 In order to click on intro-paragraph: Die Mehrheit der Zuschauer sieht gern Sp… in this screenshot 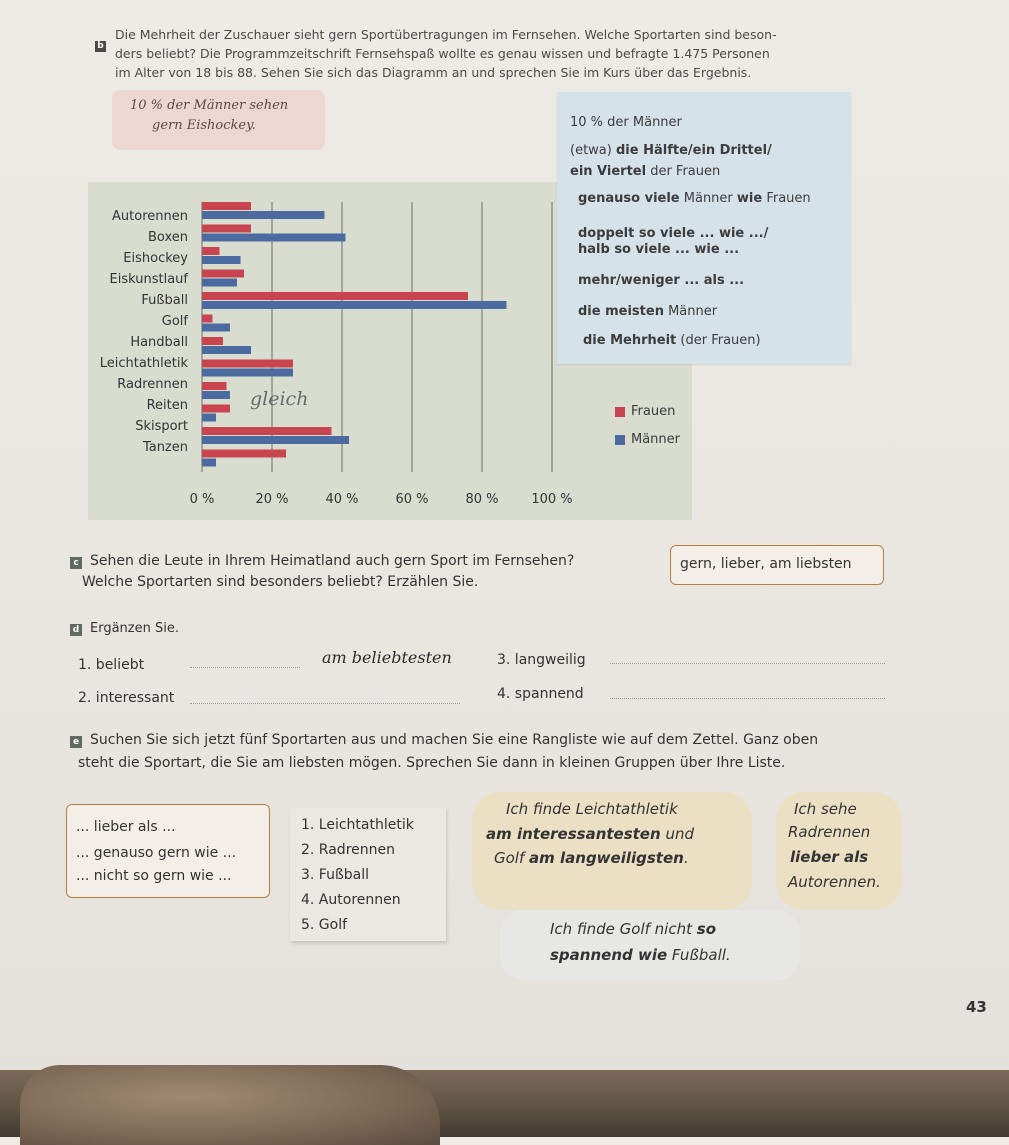, I will do `click(495, 53)`.